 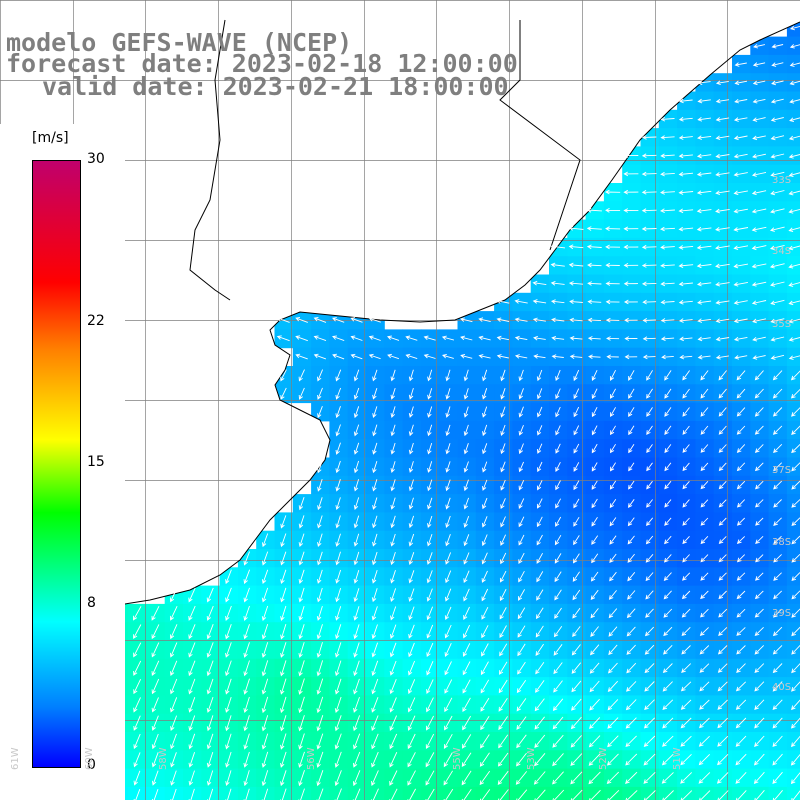 What do you see at coordinates (91, 603) in the screenshot?
I see `colorbar-tick-label: 8` at bounding box center [91, 603].